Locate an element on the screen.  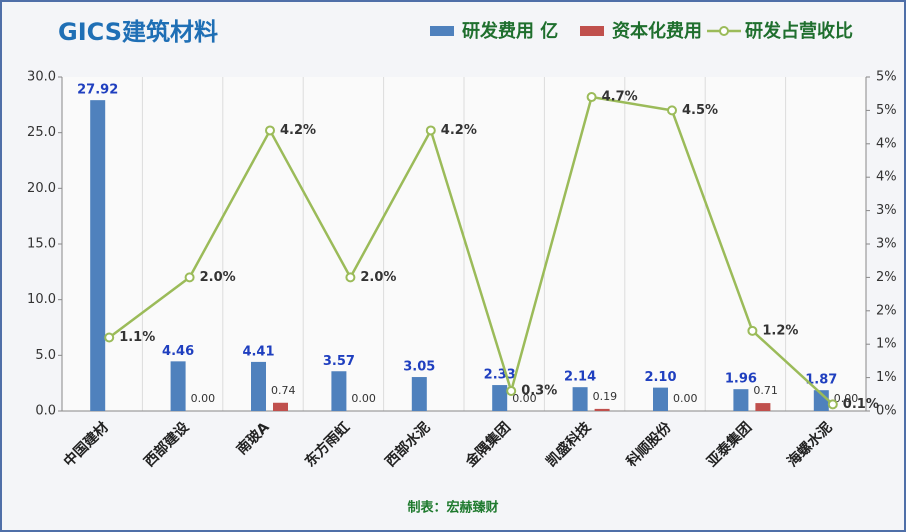
bar-value-label: 27.92 is located at coordinates (97, 90).